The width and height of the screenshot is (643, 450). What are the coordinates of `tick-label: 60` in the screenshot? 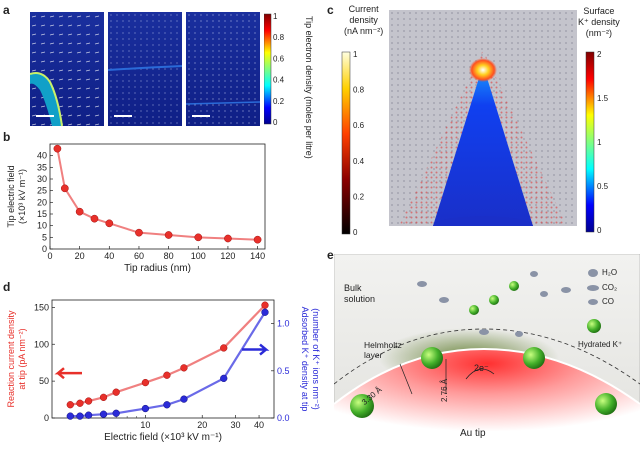 It's located at (139, 256).